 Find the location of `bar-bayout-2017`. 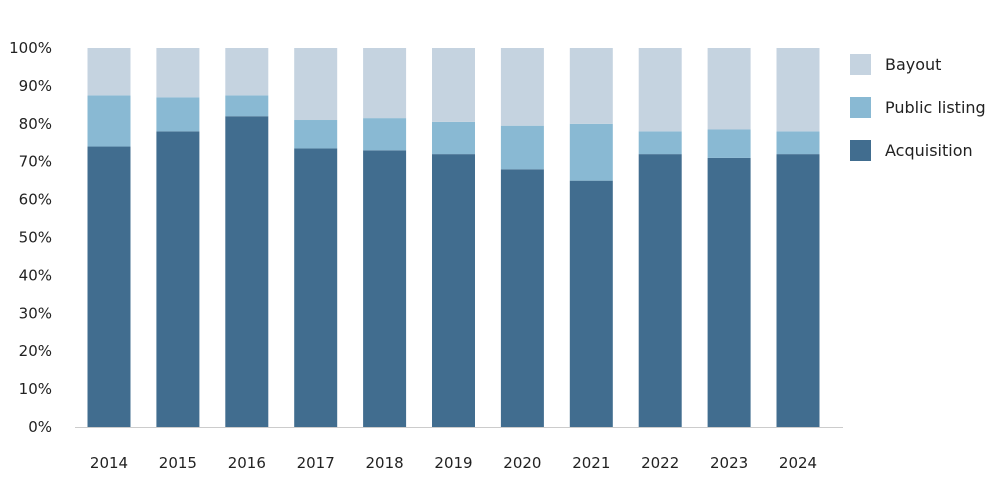

bar-bayout-2017 is located at coordinates (316, 84).